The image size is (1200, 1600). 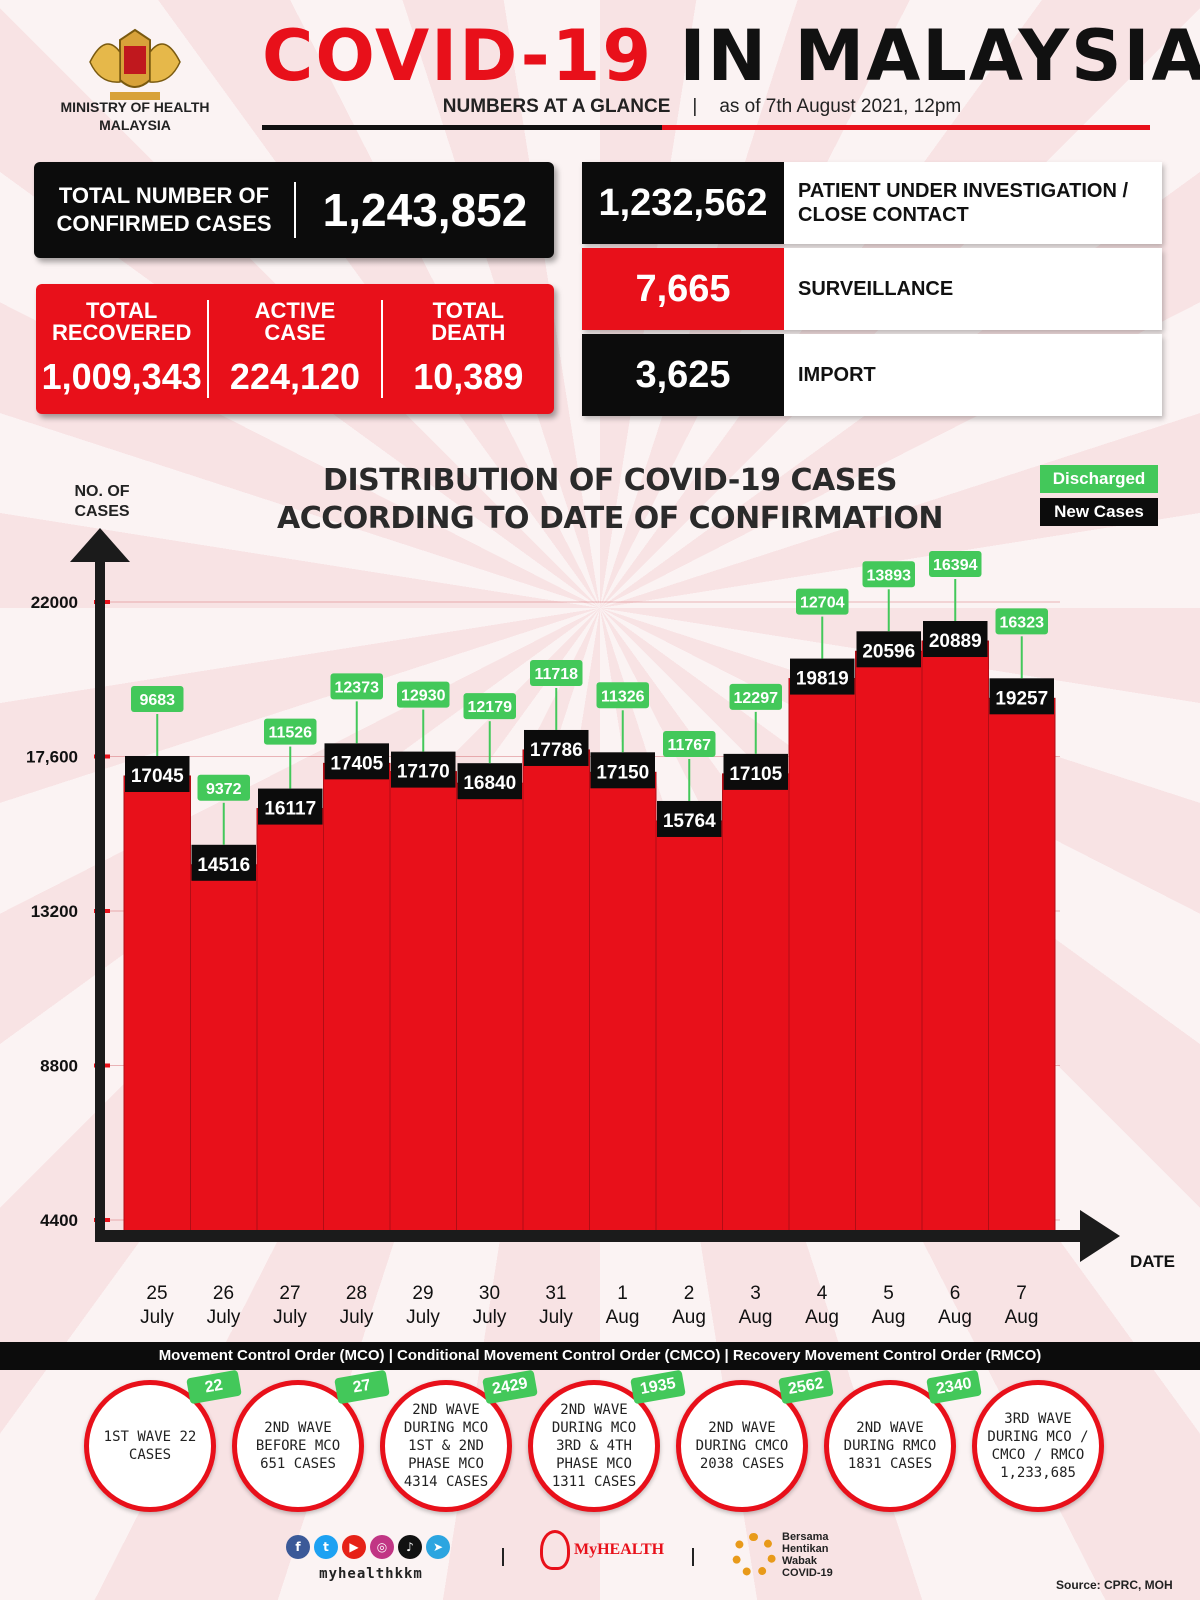 What do you see at coordinates (556, 1305) in the screenshot?
I see `x-tick-label: 31 July` at bounding box center [556, 1305].